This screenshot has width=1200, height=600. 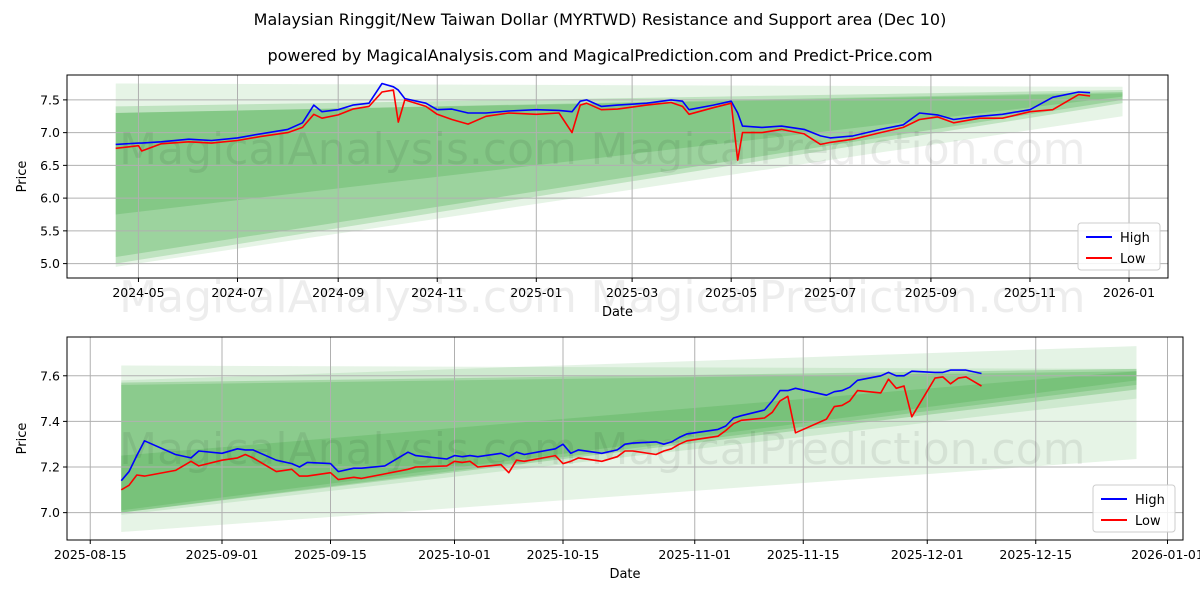 I want to click on x-tick-label: 2024-05, so click(x=138, y=292).